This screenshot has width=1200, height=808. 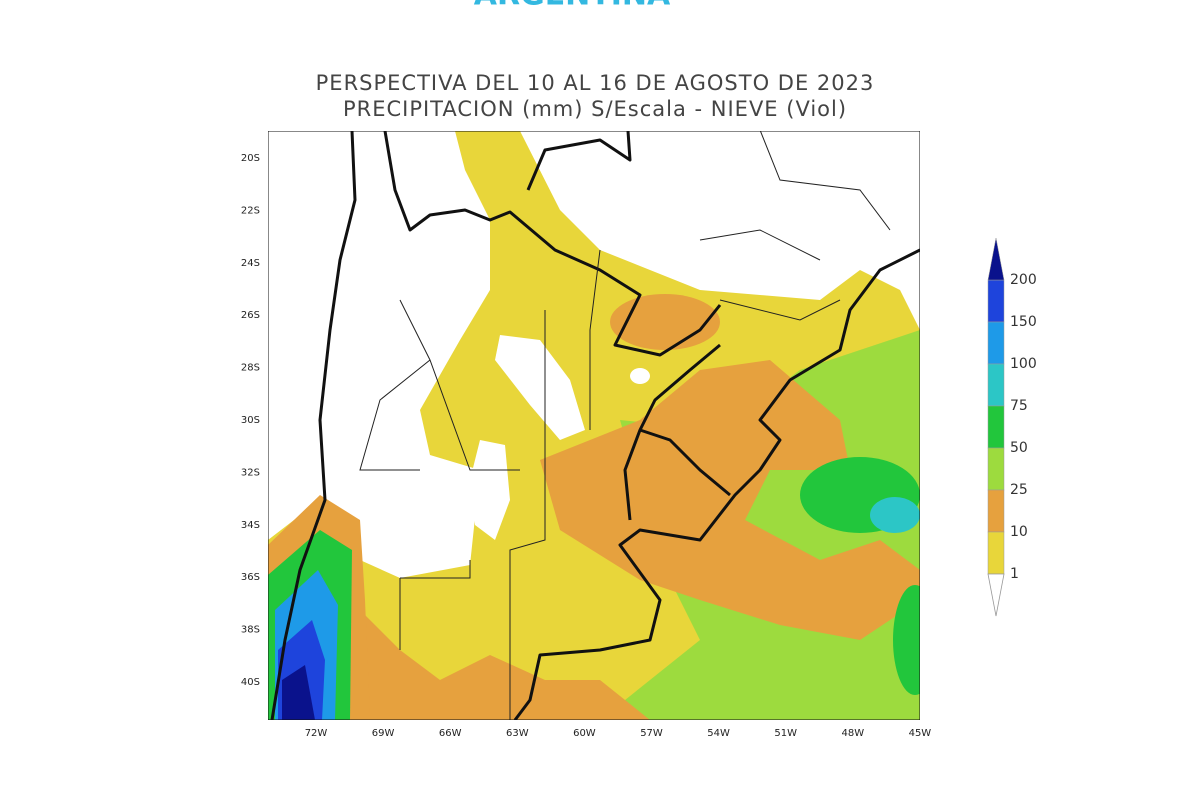 I want to click on legend-label: 10, so click(x=1019, y=532).